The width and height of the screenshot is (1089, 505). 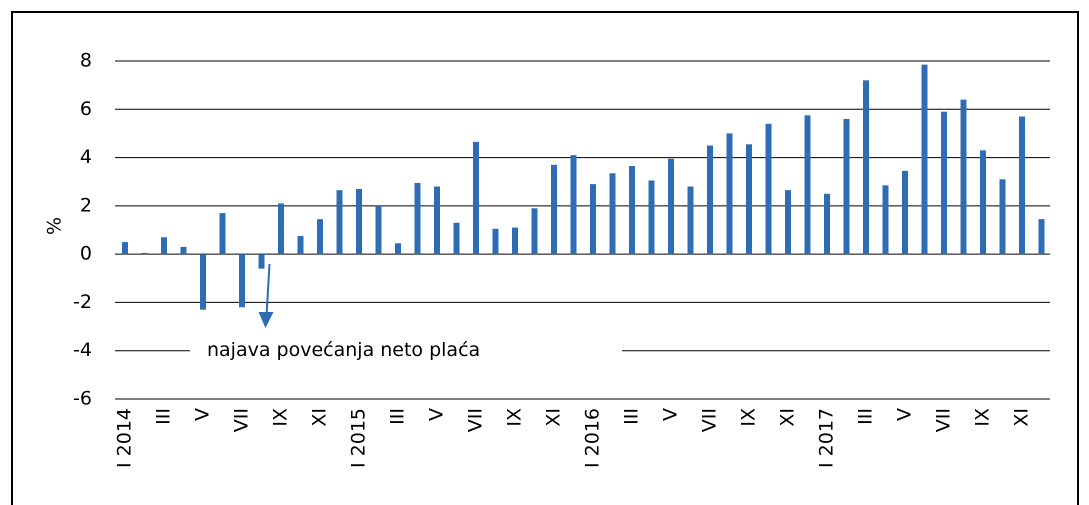 What do you see at coordinates (266, 320) in the screenshot?
I see `arrow-head` at bounding box center [266, 320].